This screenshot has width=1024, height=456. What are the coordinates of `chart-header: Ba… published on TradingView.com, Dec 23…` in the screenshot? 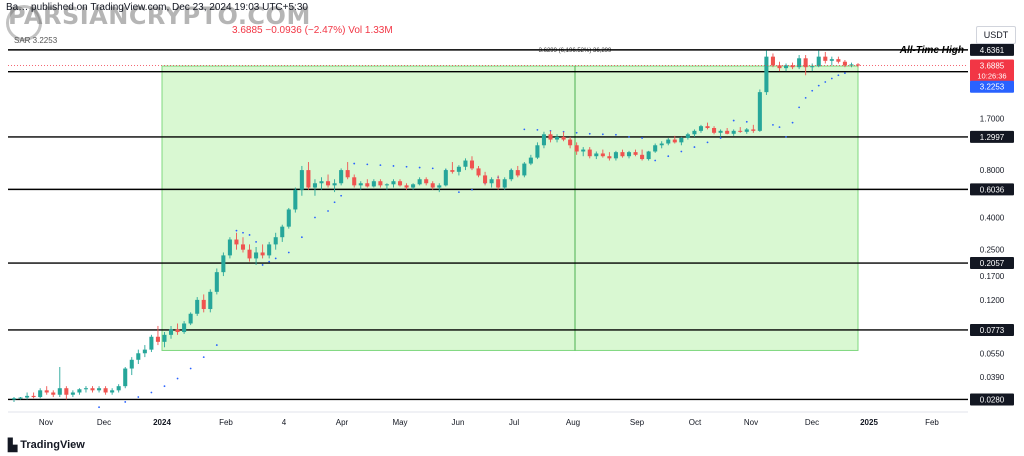 It's located at (157, 7).